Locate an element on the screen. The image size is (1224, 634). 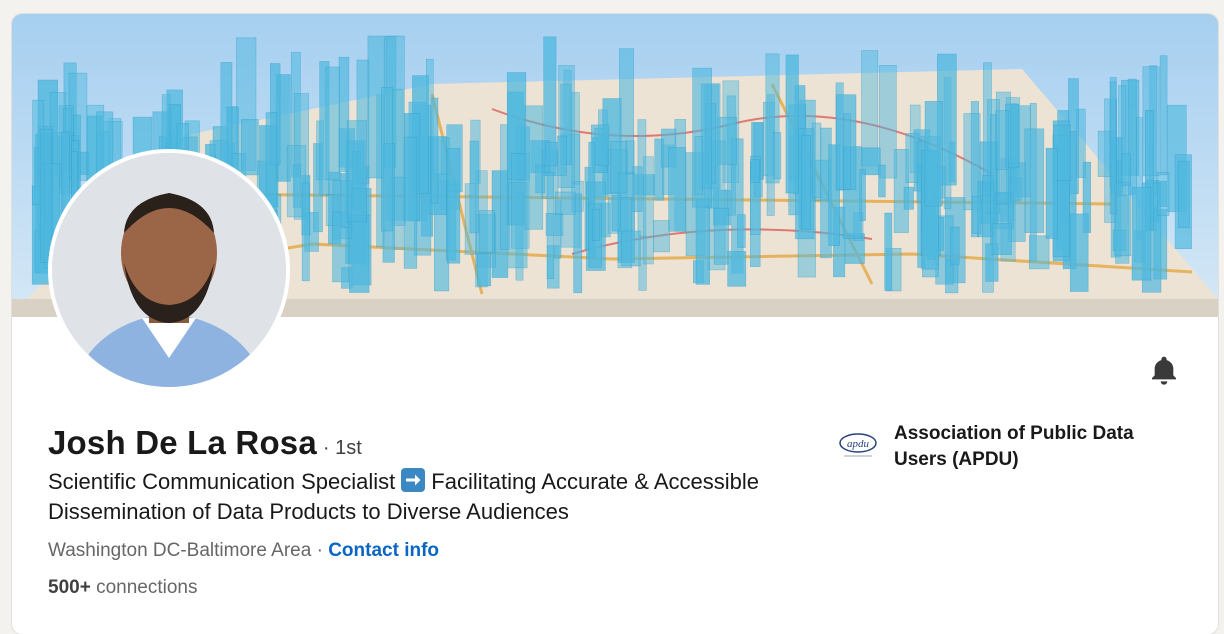
bell-icon is located at coordinates (1164, 370).